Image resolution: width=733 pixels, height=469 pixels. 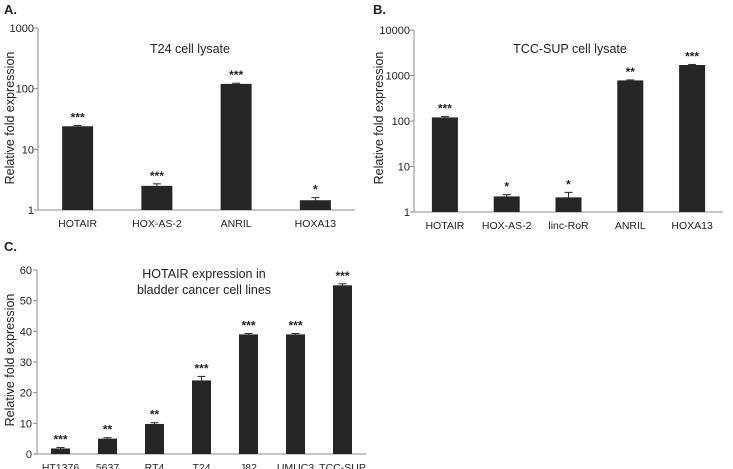 What do you see at coordinates (204, 290) in the screenshot?
I see `panel-c-title-line-2: bladder cancer cell lines` at bounding box center [204, 290].